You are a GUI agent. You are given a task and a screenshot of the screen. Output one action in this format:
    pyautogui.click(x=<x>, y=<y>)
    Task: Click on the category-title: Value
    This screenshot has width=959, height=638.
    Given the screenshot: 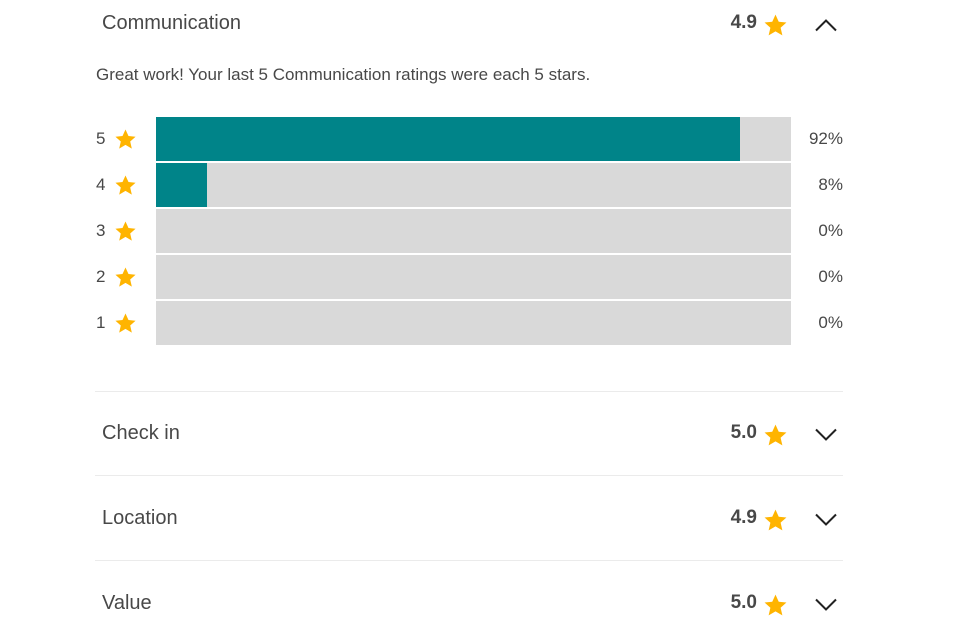 What is the action you would take?
    pyautogui.click(x=127, y=603)
    